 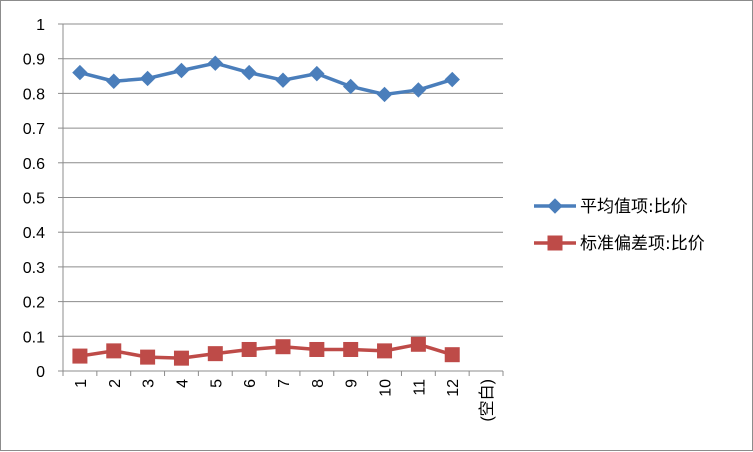 What do you see at coordinates (40, 25) in the screenshot?
I see `y-tick-label: 1` at bounding box center [40, 25].